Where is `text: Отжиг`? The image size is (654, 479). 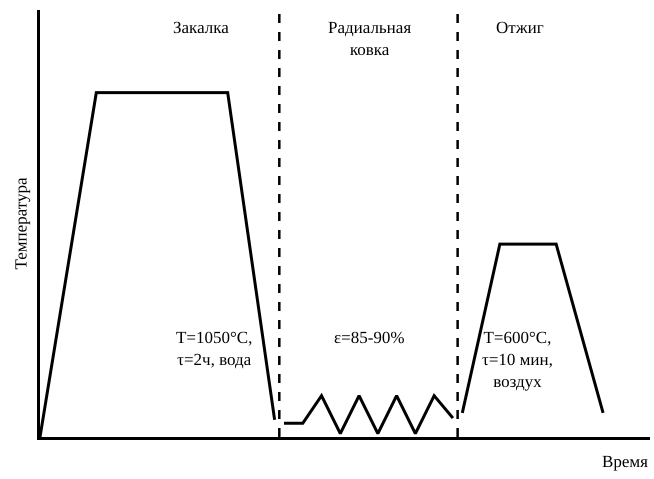
text: Отжиг is located at coordinates (520, 27).